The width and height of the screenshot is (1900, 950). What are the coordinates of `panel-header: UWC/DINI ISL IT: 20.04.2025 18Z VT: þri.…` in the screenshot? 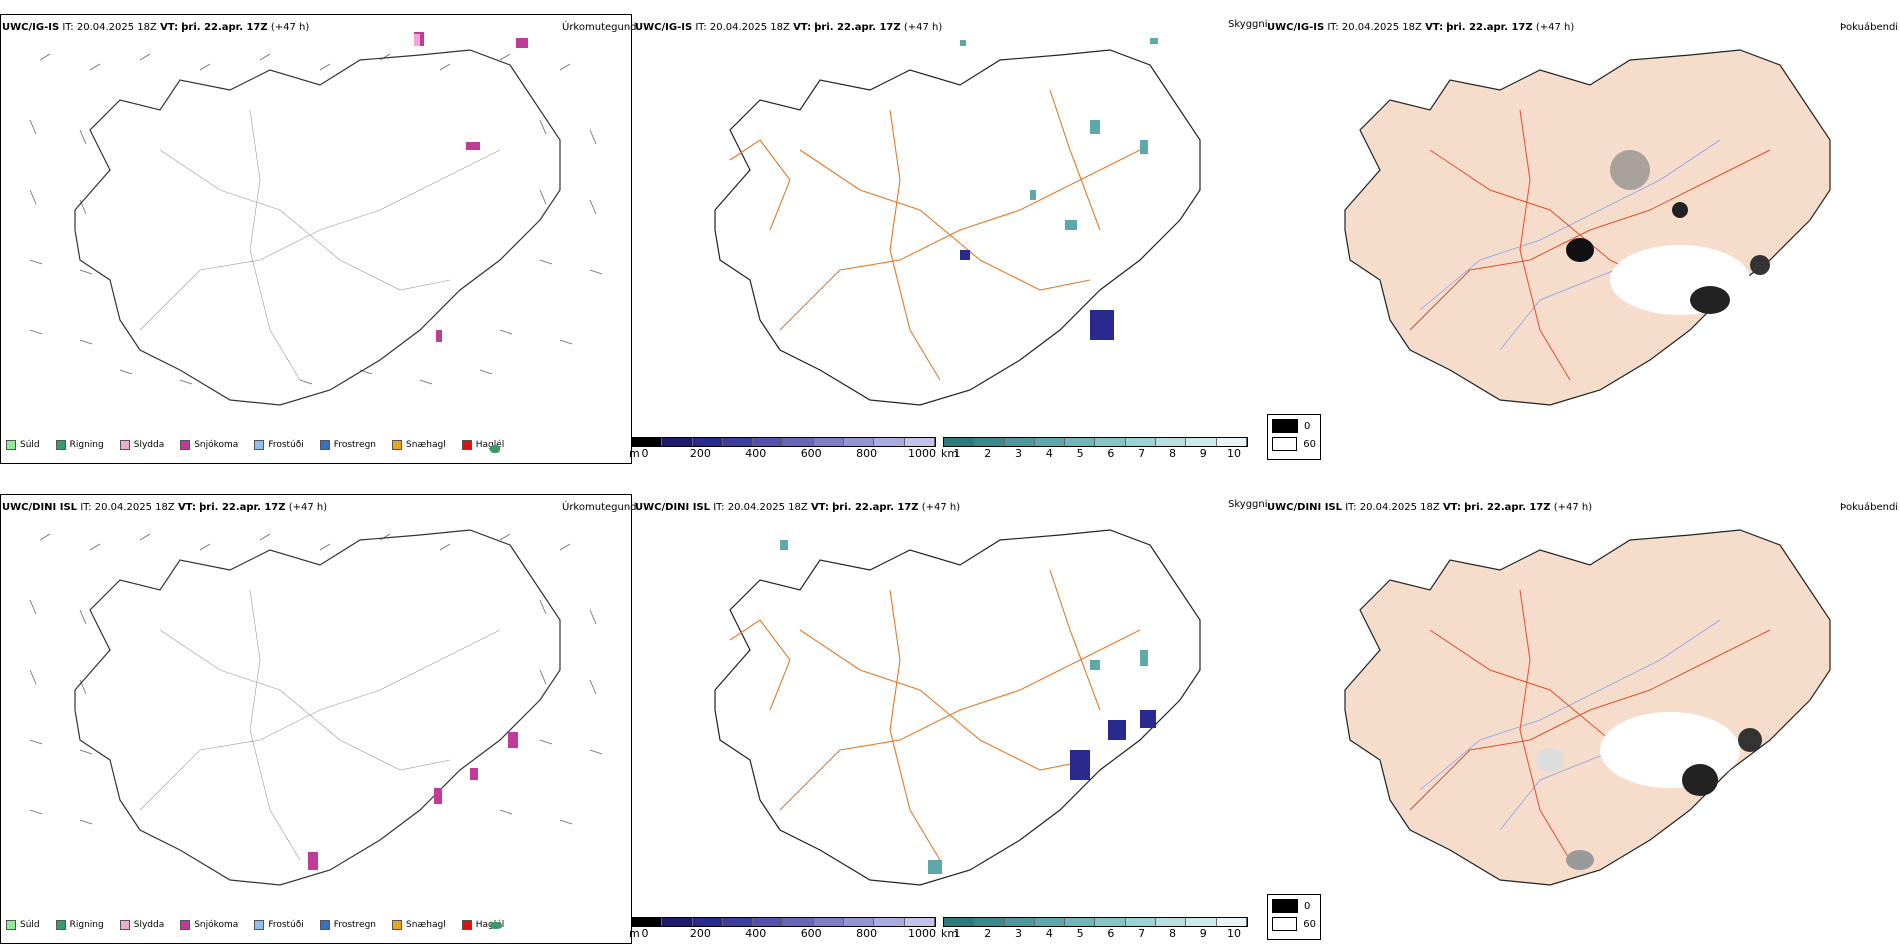 It's located at (797, 507).